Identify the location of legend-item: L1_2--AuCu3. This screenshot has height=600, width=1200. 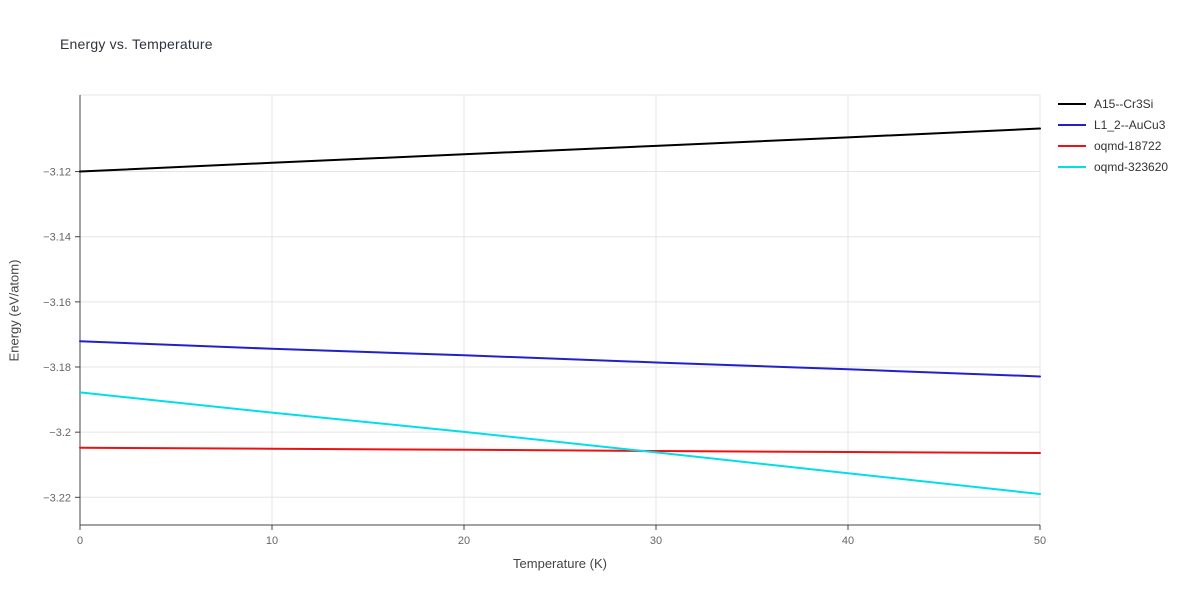
(1113, 124).